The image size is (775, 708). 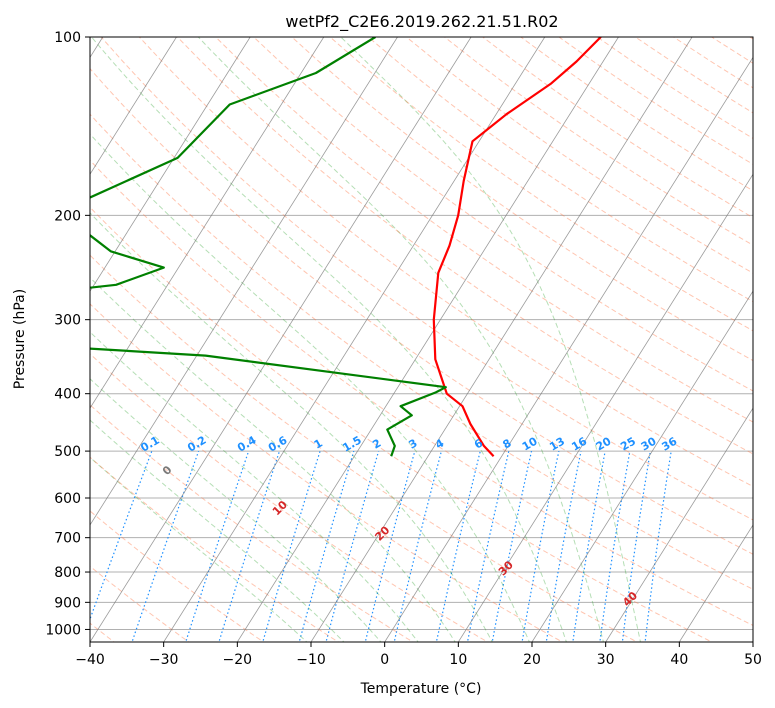 What do you see at coordinates (67, 395) in the screenshot?
I see `y-tick-label: 400` at bounding box center [67, 395].